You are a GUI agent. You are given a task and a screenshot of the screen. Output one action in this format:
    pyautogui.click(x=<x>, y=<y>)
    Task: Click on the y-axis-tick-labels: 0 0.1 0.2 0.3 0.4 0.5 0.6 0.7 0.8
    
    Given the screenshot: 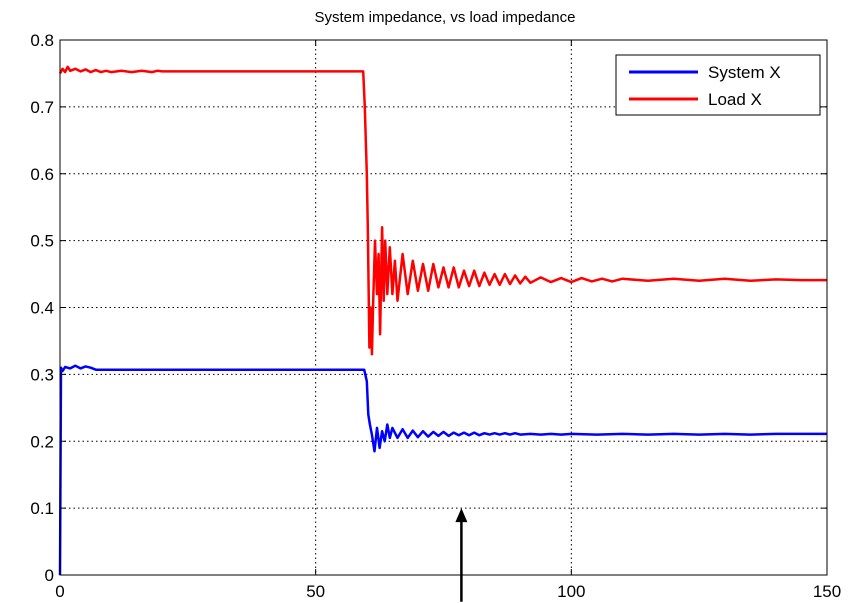 What is the action you would take?
    pyautogui.click(x=42, y=308)
    